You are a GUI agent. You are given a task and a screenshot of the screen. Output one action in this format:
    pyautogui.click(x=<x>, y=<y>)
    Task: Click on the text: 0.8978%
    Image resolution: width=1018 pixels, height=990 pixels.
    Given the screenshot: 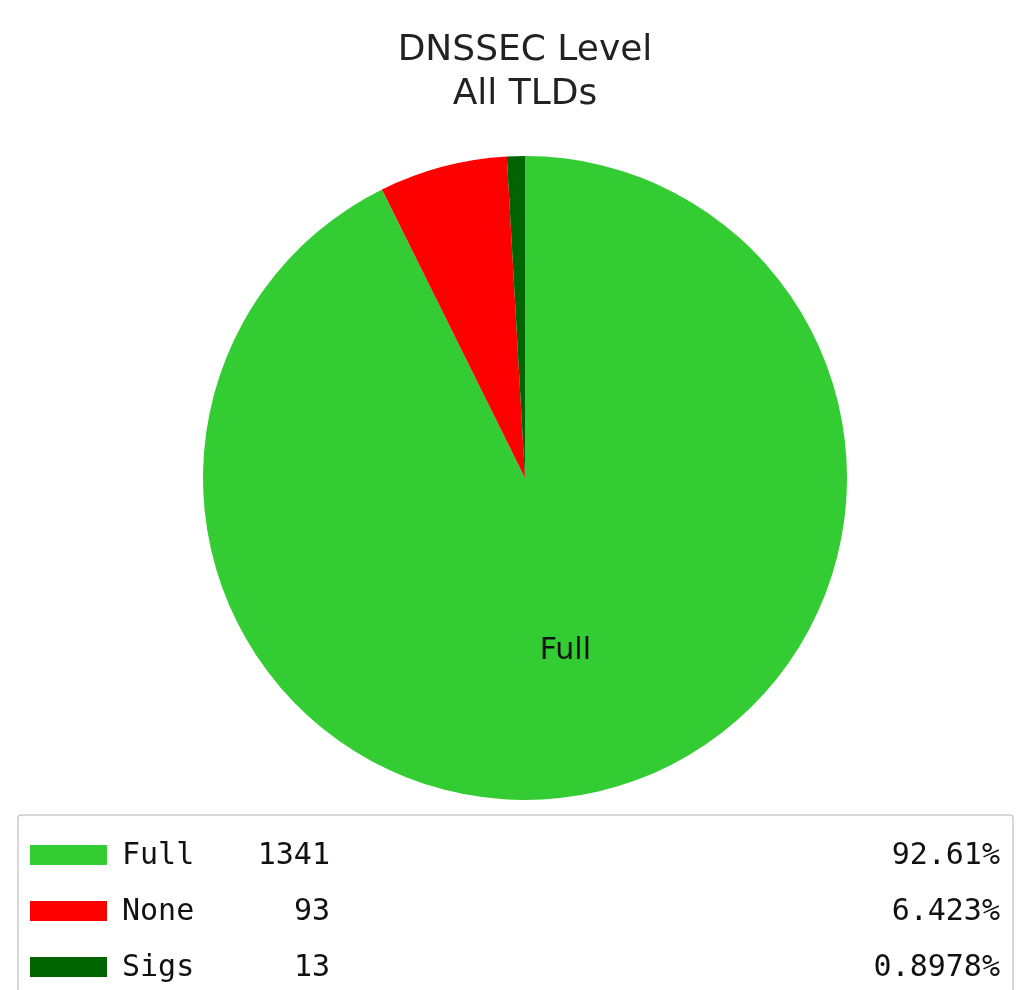 What is the action you would take?
    pyautogui.click(x=936, y=965)
    